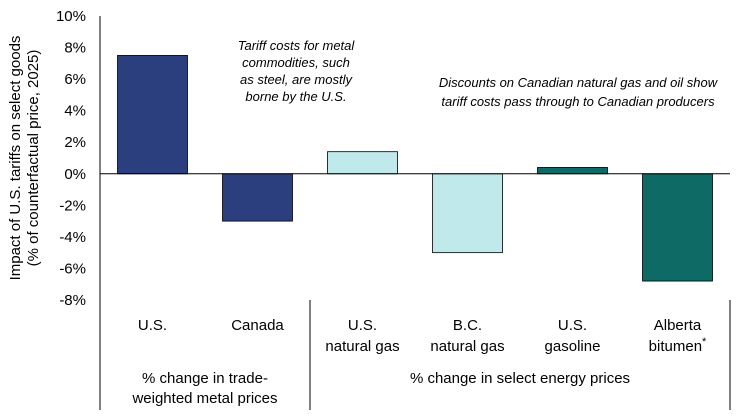 Image resolution: width=743 pixels, height=419 pixels. Describe the element at coordinates (72, 300) in the screenshot. I see `y-tick-label: -8%` at that location.